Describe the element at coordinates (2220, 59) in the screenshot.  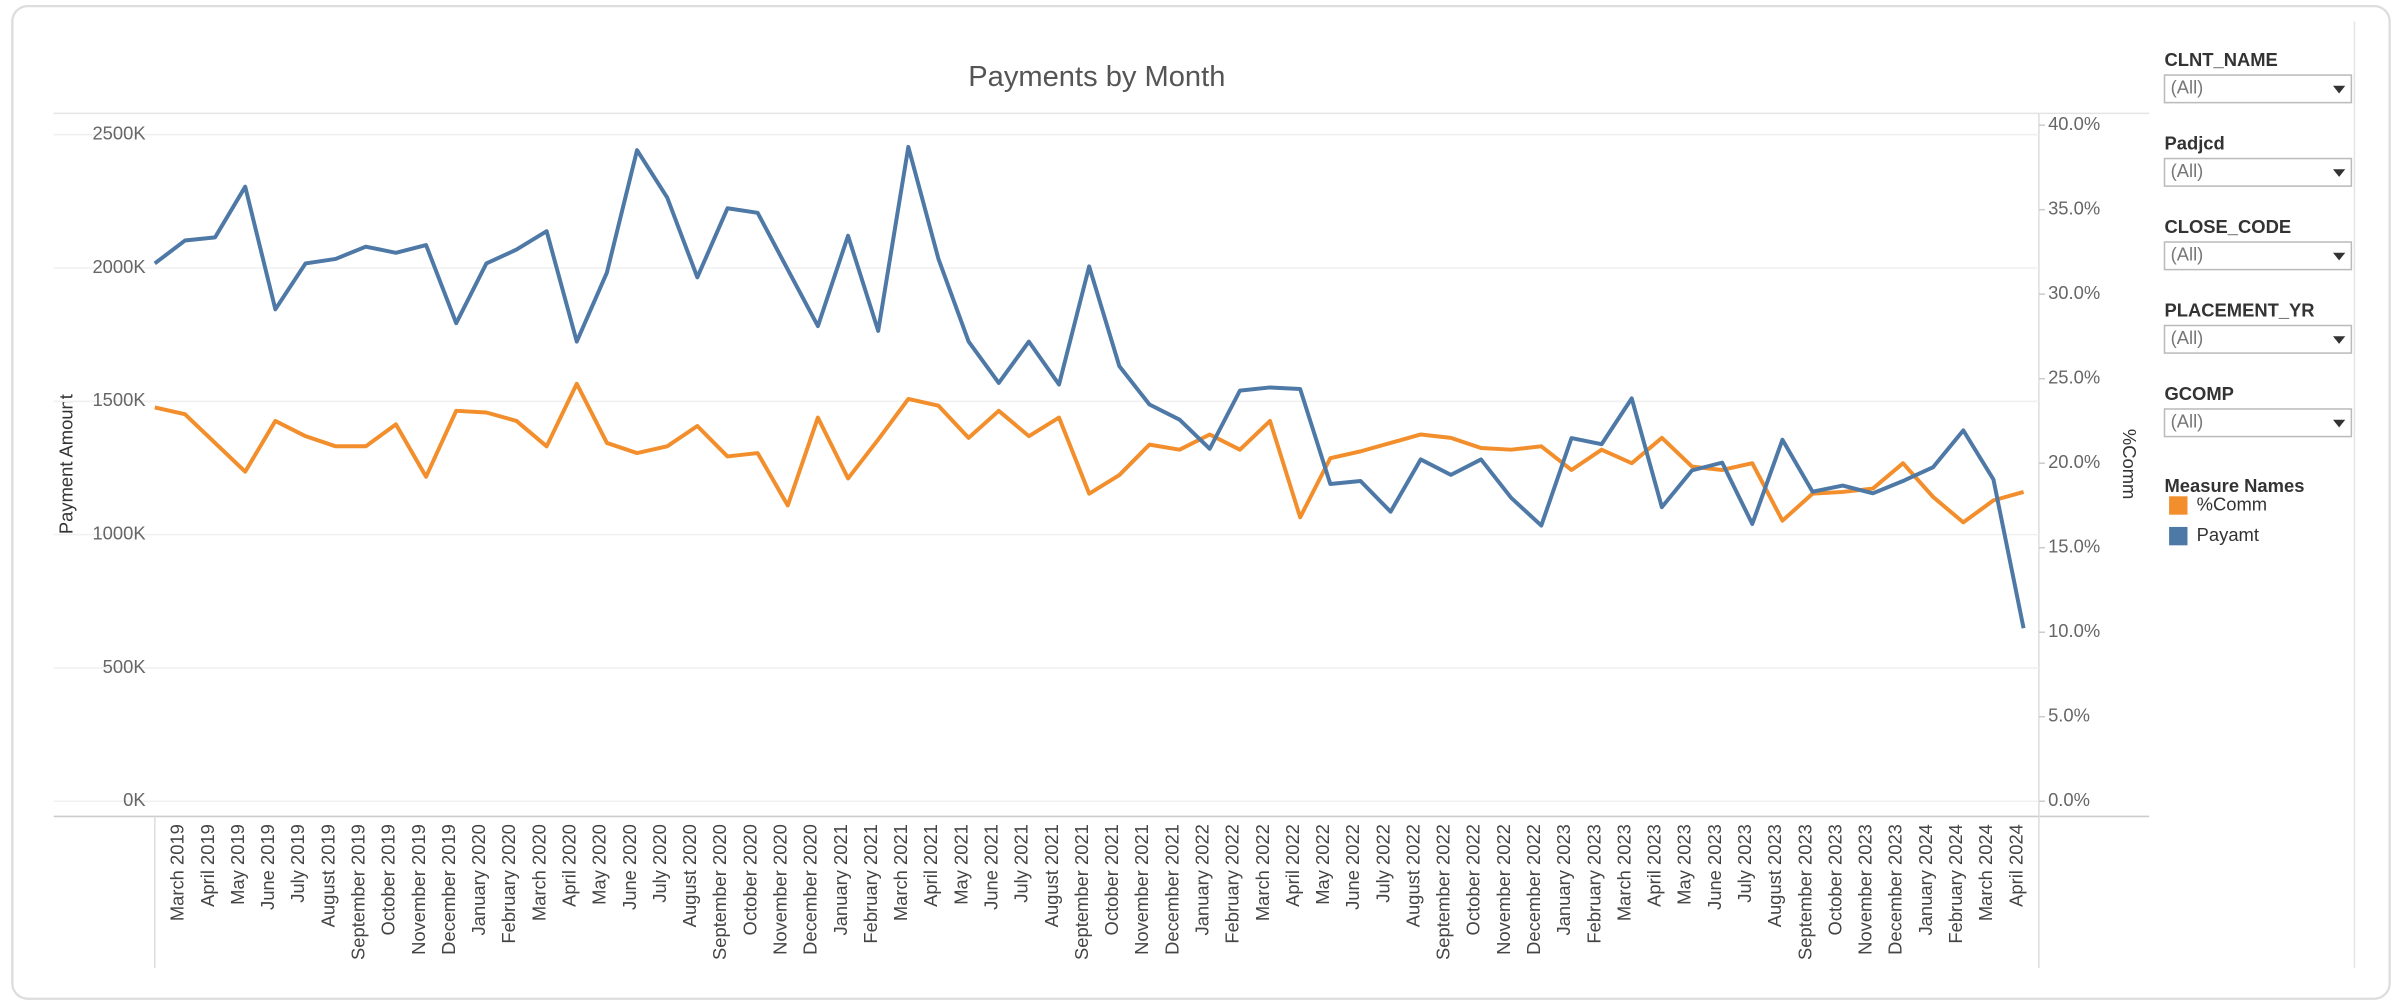
I see `filter-label: CLNT_NAME` at that location.